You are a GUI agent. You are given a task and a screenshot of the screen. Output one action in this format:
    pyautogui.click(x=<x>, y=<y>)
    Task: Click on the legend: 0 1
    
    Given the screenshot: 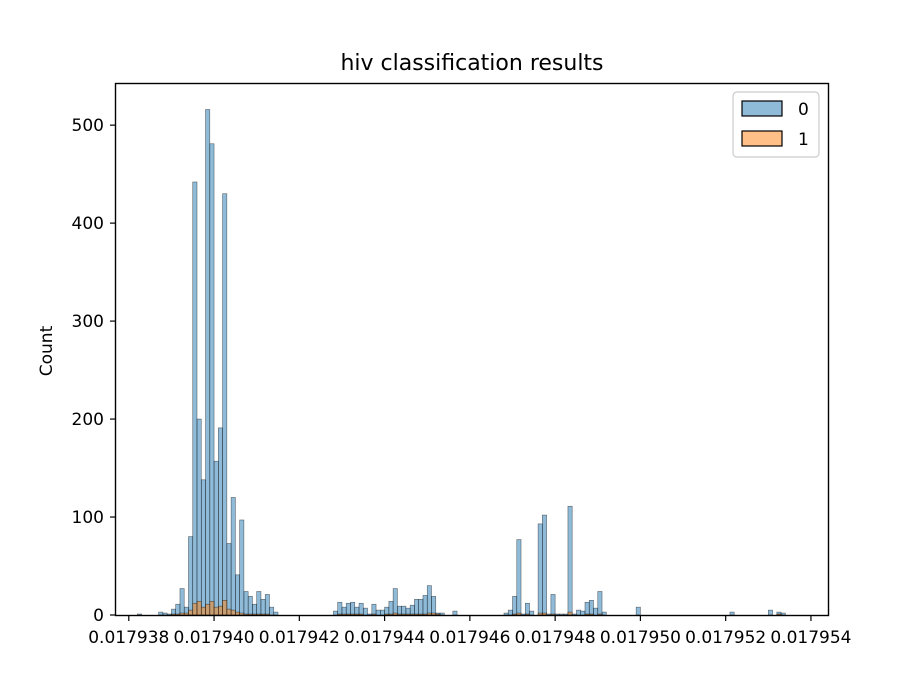 What is the action you would take?
    pyautogui.click(x=776, y=124)
    